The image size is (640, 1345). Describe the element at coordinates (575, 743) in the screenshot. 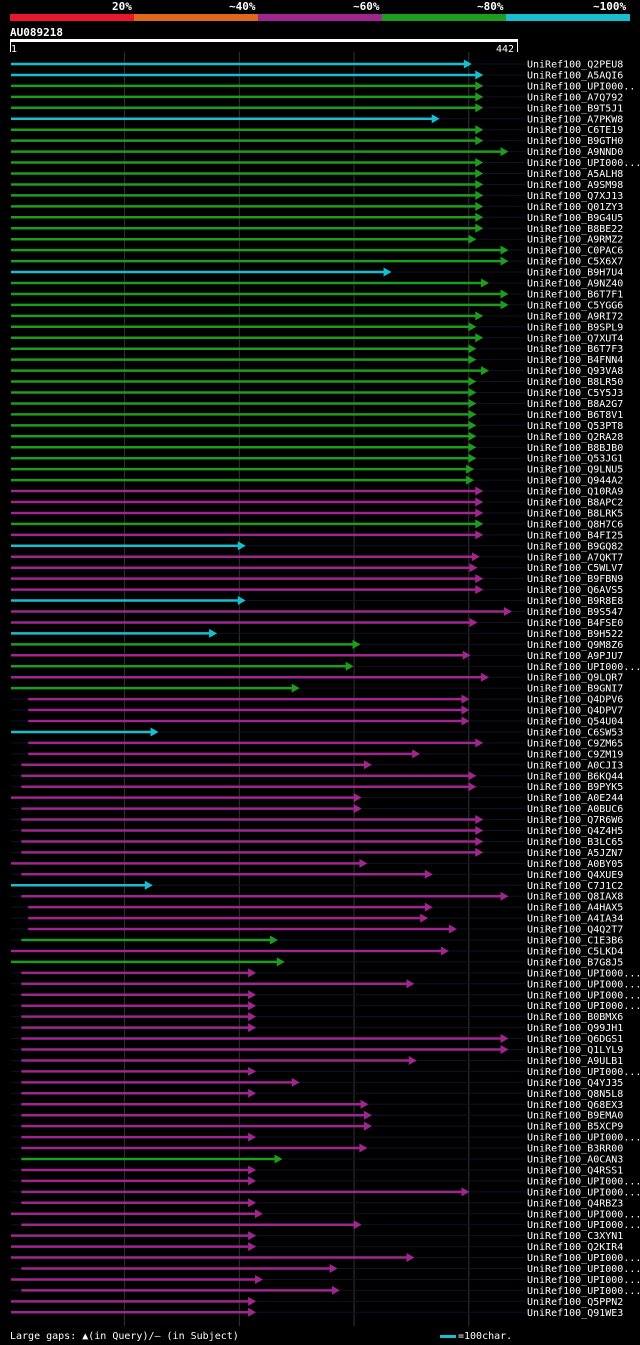

I see `hit-label: UniRef100_C9ZM65` at that location.